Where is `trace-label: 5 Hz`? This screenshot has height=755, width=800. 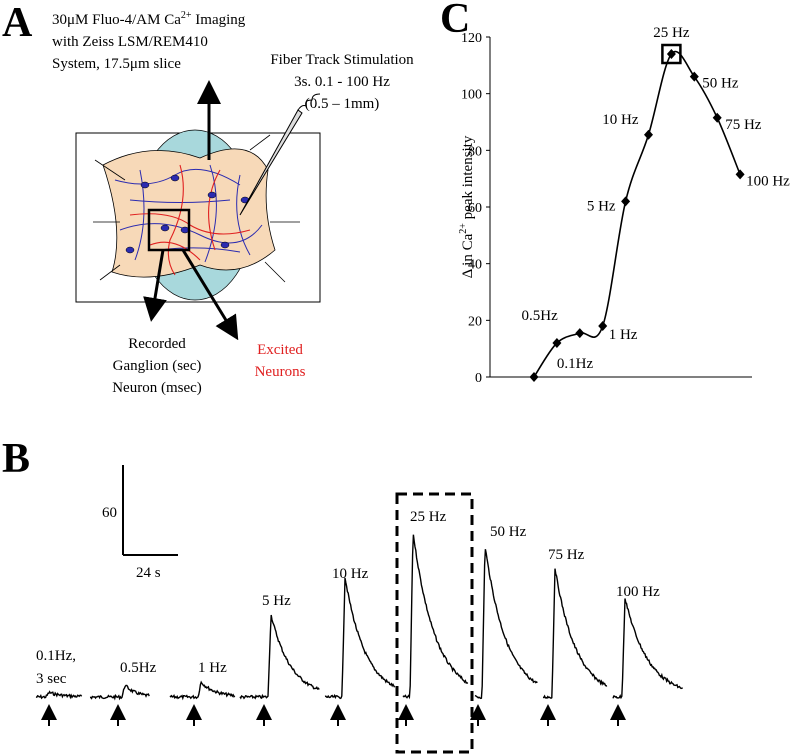
trace-label: 5 Hz is located at coordinates (276, 601).